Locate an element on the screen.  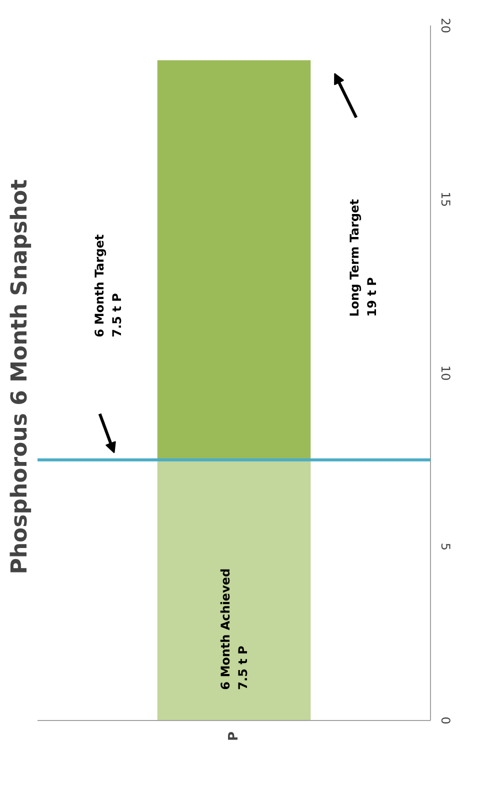
text: Phosphorous 6 Month Snapshot is located at coordinates (20, 376).